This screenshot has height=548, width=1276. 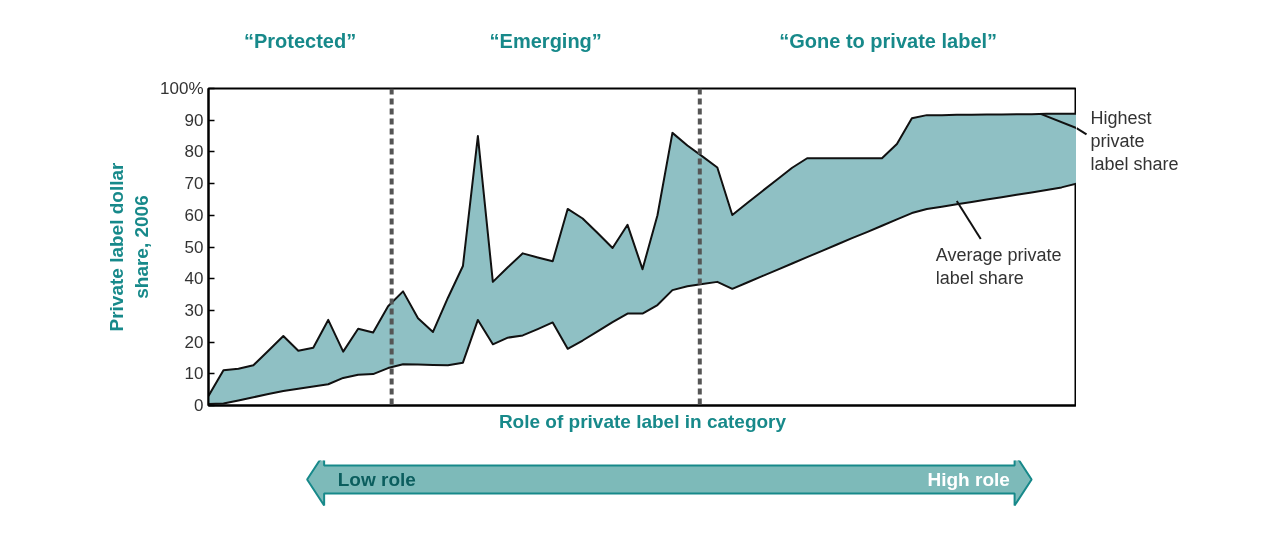 I want to click on y-tick-label: 0, so click(x=199, y=405).